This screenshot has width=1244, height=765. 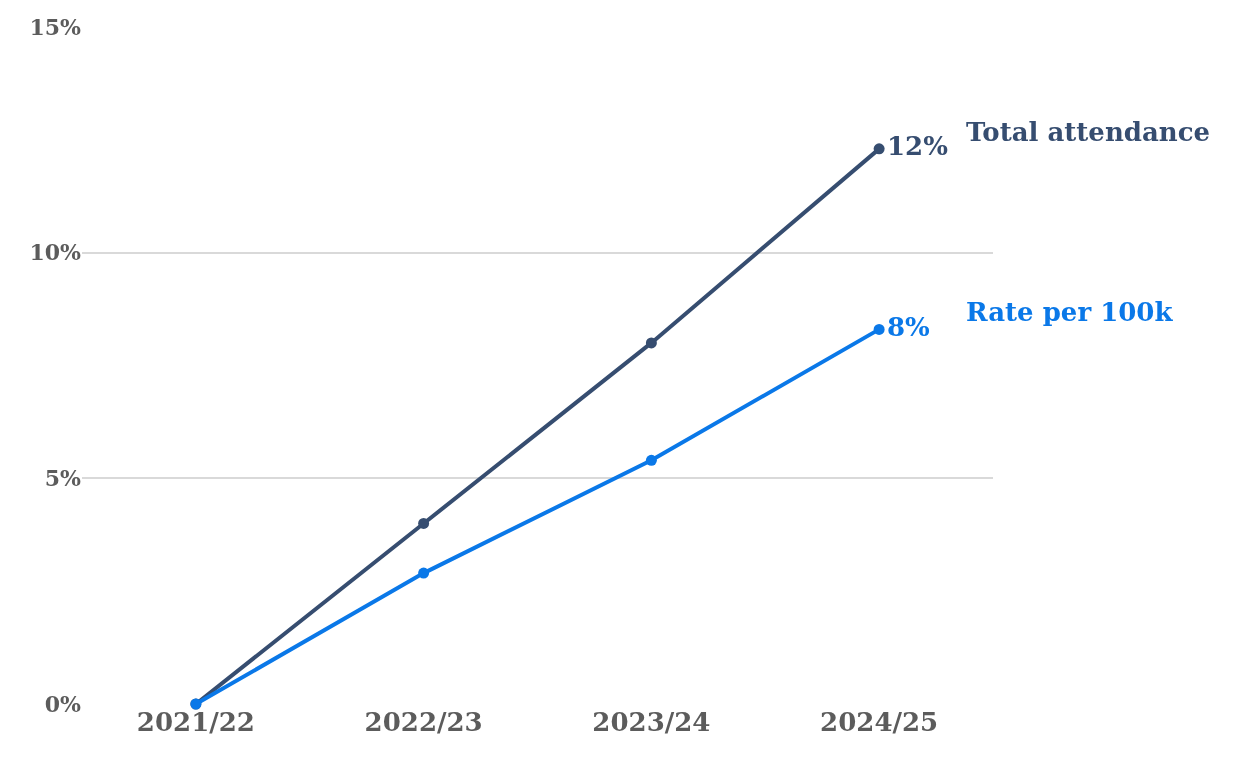 I want to click on text: Total attendance, so click(x=1088, y=132).